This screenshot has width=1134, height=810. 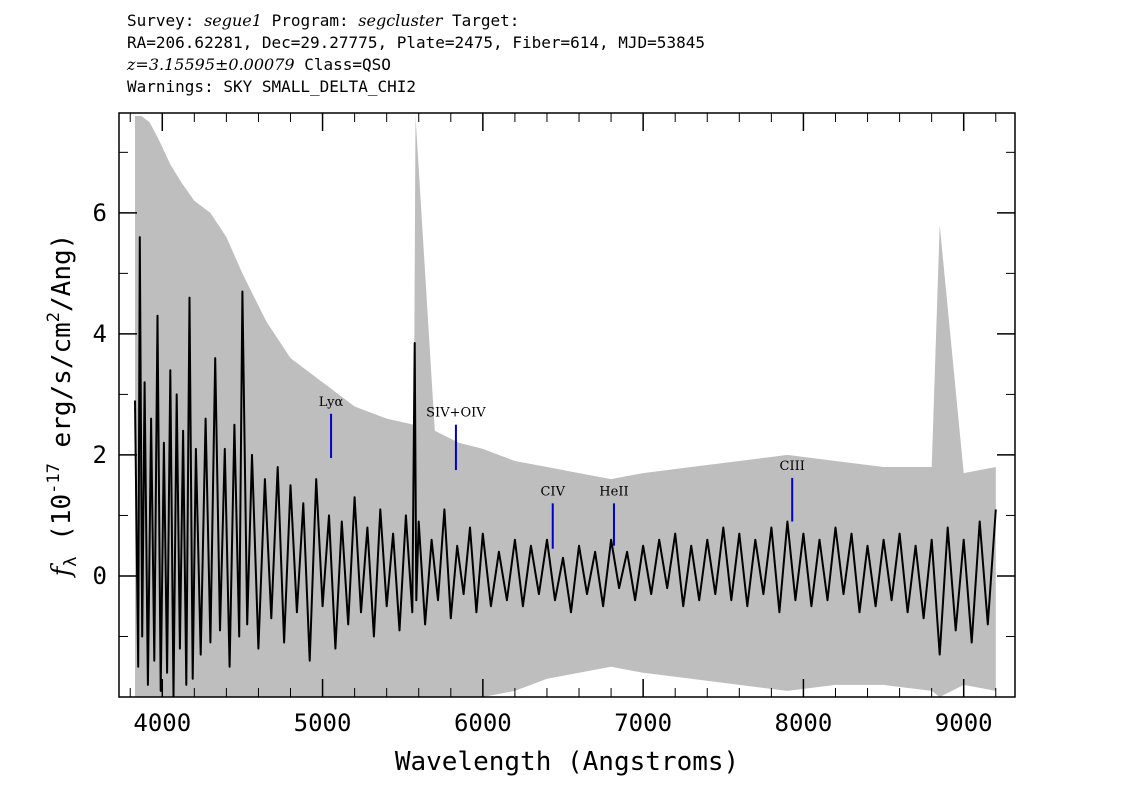 What do you see at coordinates (792, 466) in the screenshot?
I see `emission-line-label: CIII` at bounding box center [792, 466].